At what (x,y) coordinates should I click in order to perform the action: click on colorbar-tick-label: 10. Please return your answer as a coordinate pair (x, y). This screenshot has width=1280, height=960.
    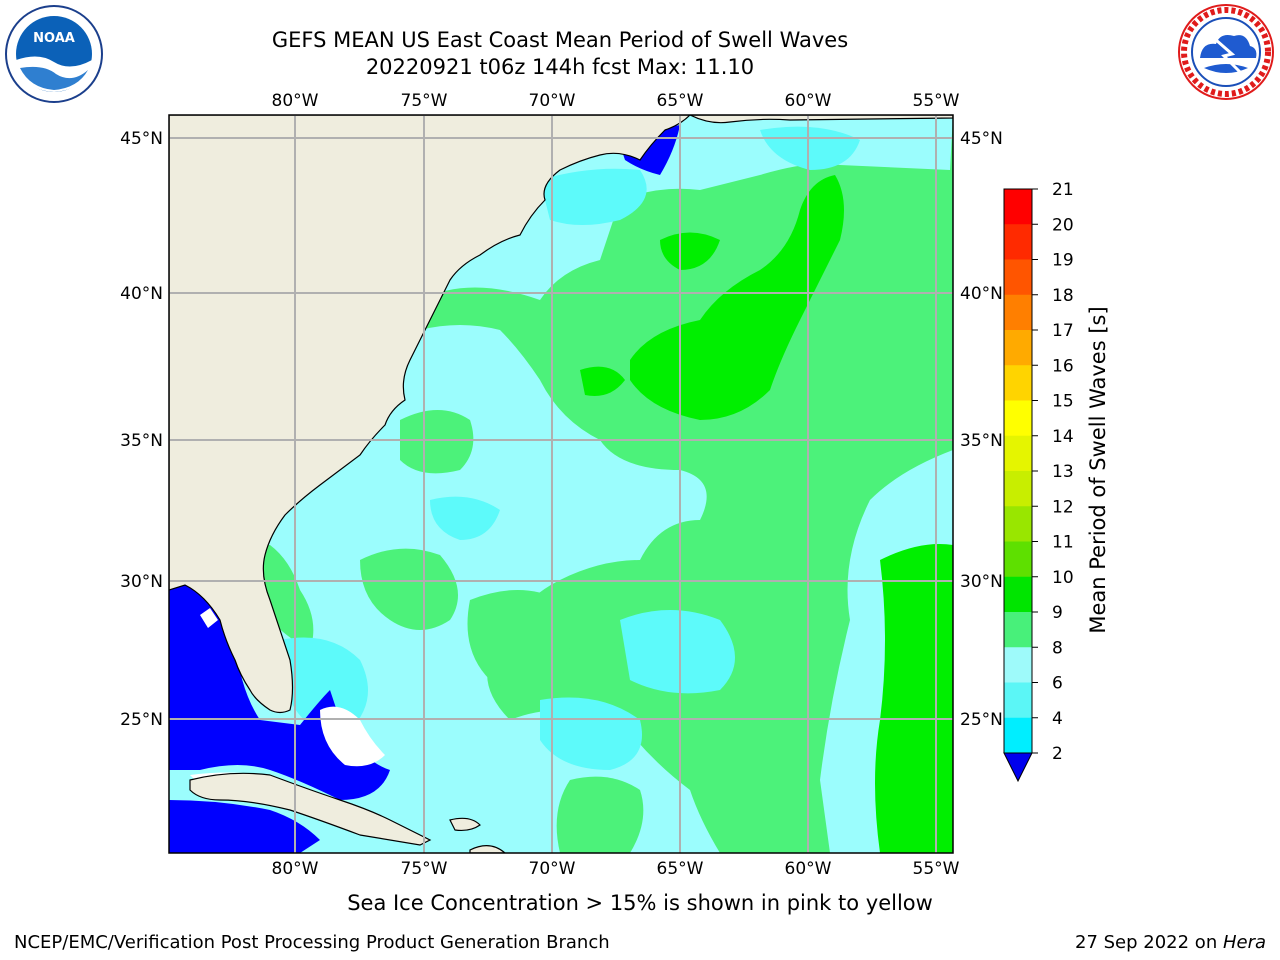
    Looking at the image, I should click on (1063, 578).